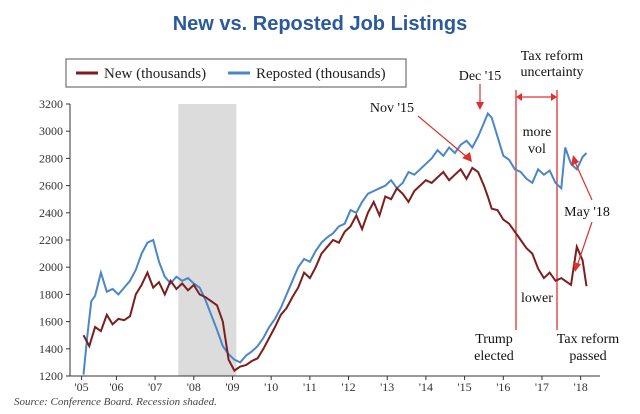  I want to click on annotation-tax-uncertainty-1: Tax reform, so click(552, 56).